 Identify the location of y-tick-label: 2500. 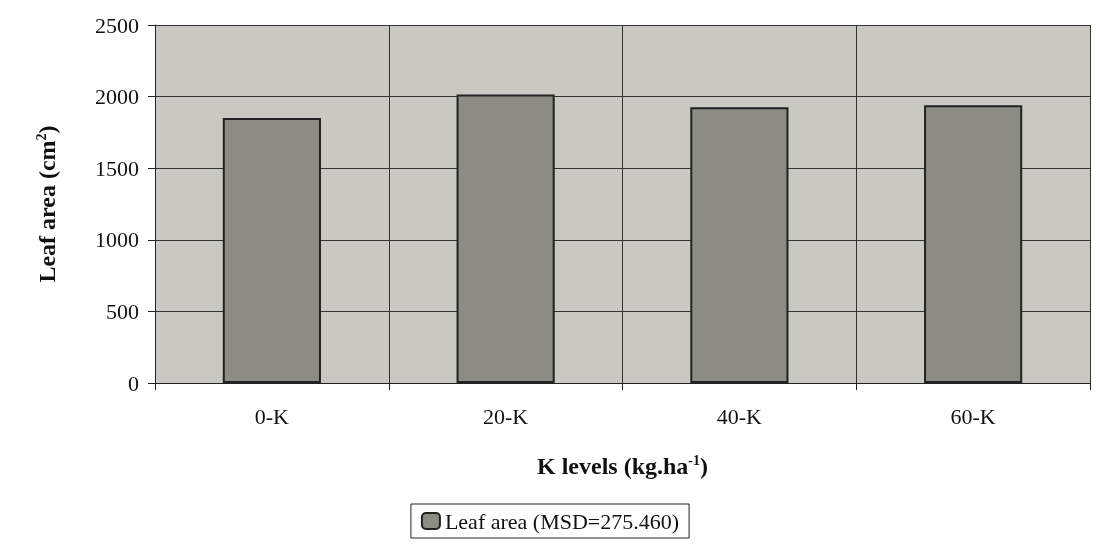
(117, 25).